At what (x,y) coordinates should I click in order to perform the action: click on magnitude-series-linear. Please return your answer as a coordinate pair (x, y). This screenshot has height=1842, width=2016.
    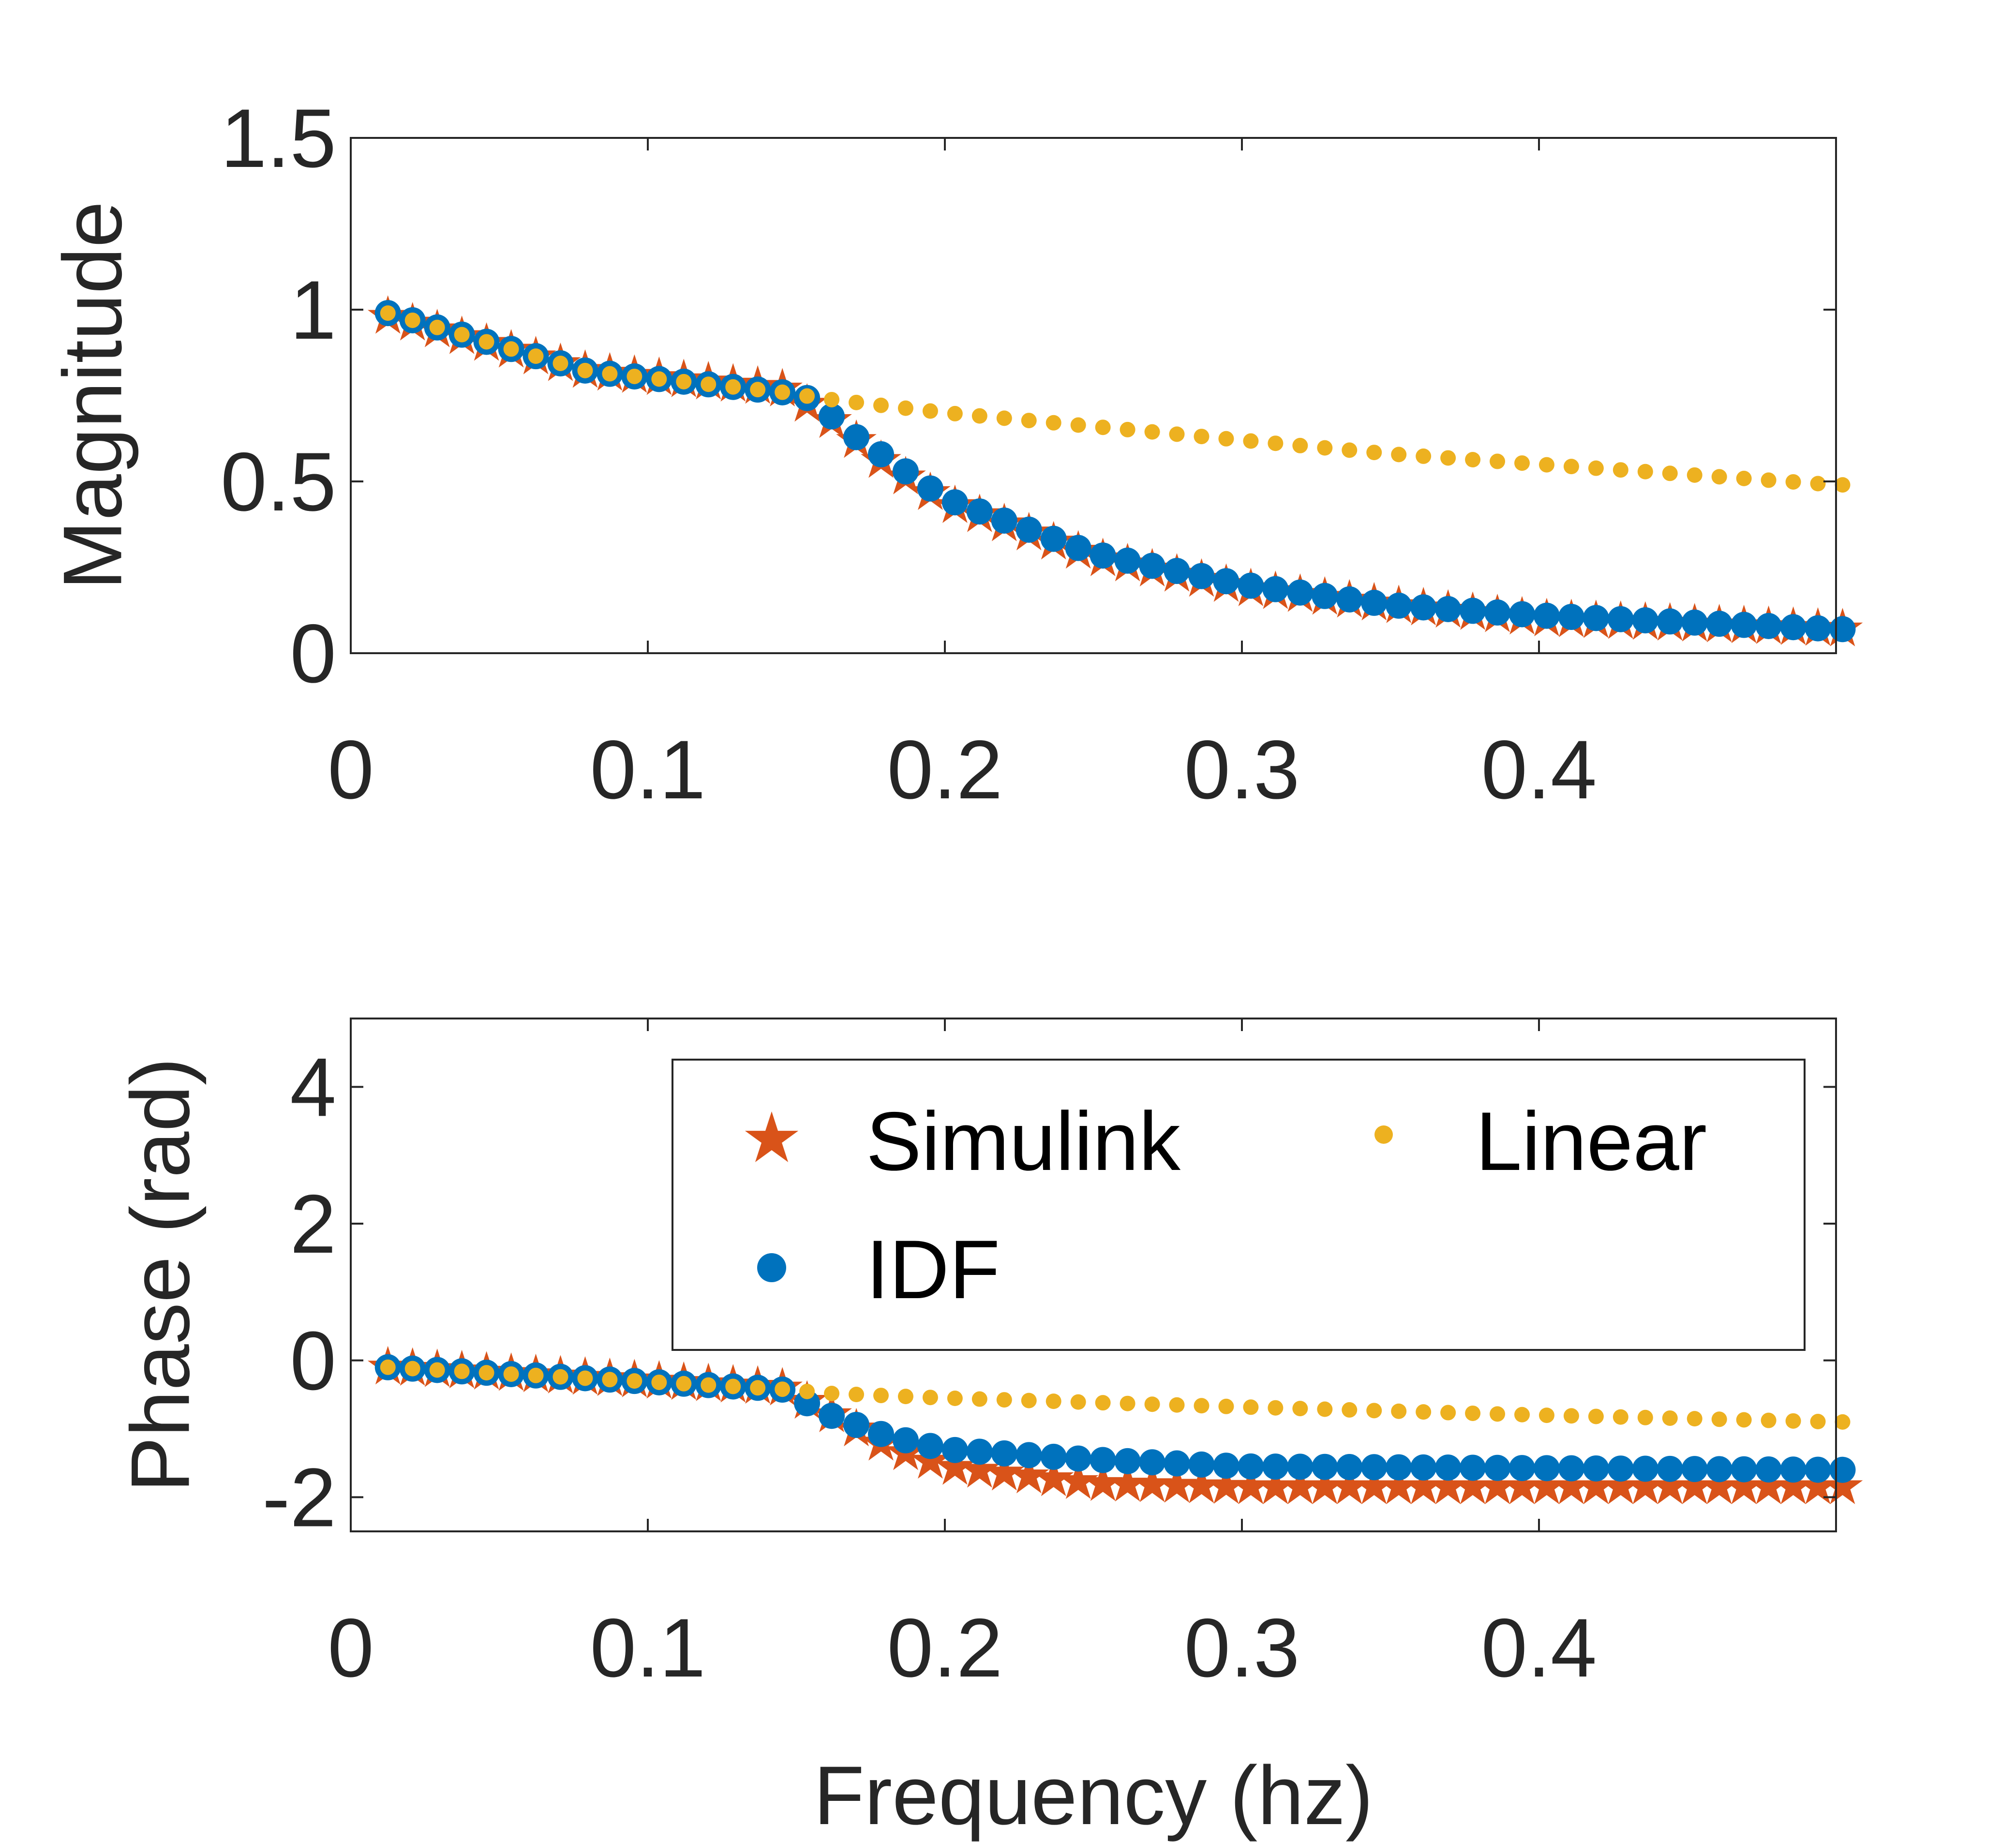
    Looking at the image, I should click on (1115, 399).